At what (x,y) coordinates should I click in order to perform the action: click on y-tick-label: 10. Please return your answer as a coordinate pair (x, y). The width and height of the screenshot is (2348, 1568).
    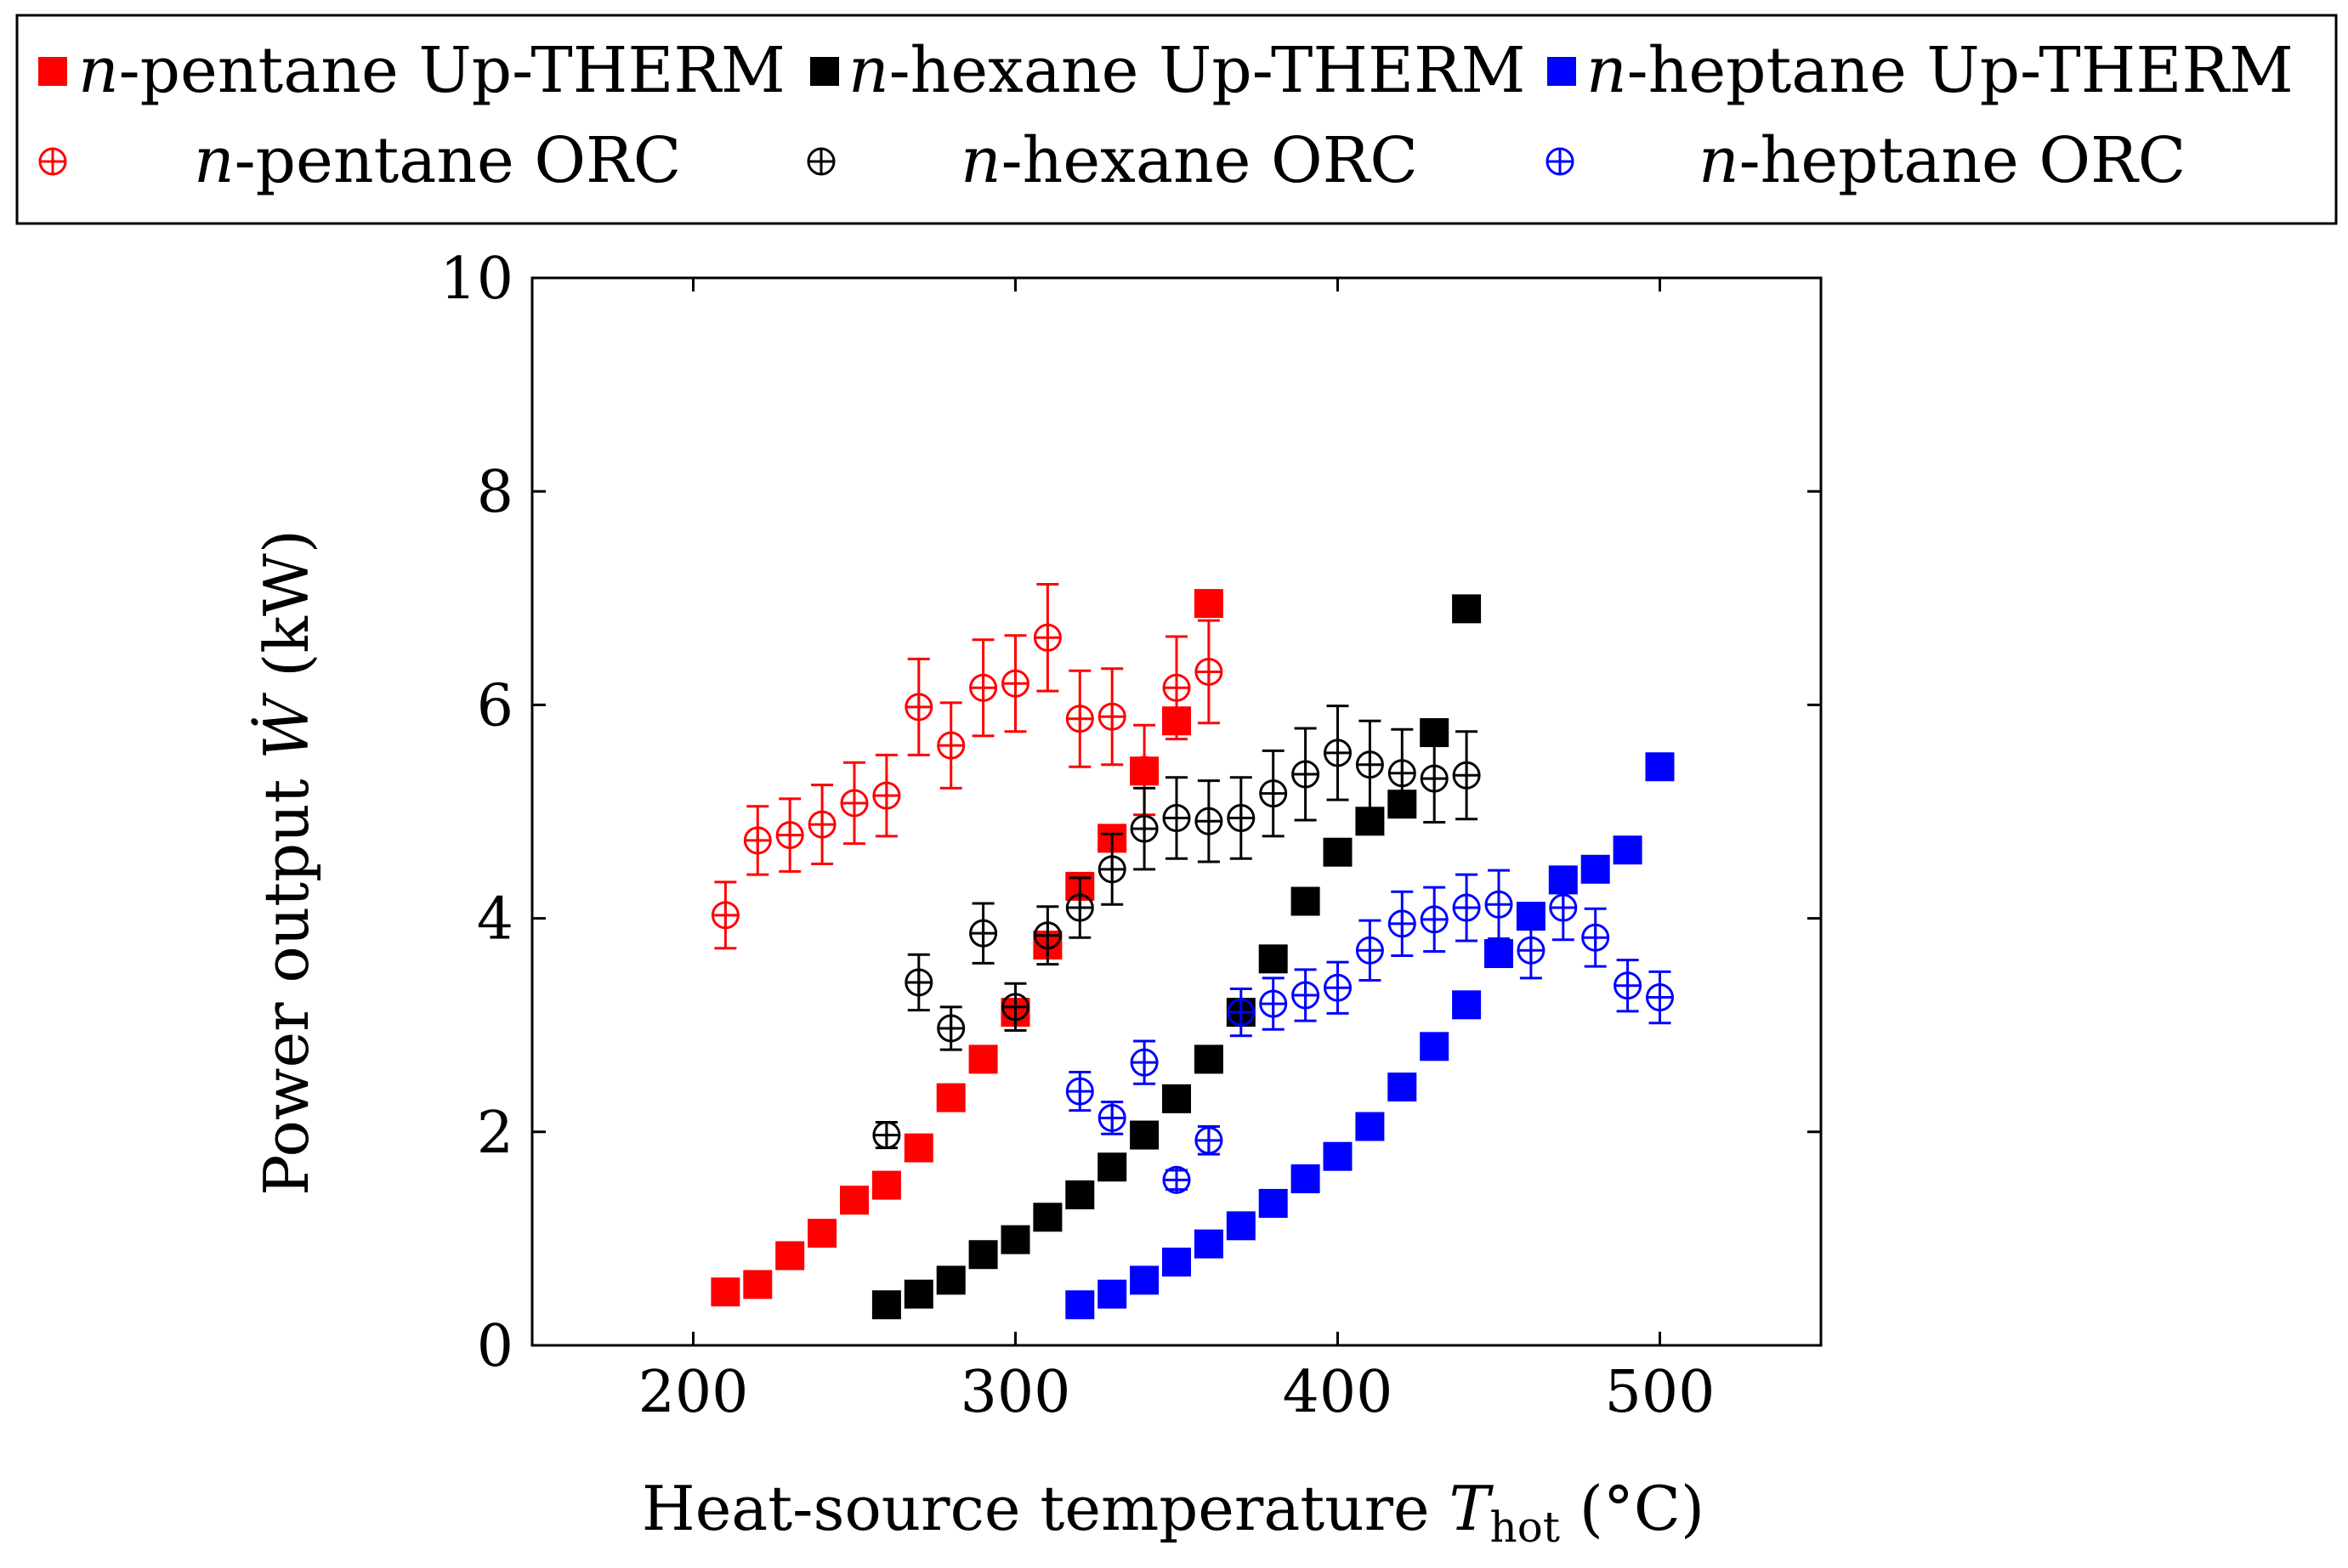
    Looking at the image, I should click on (476, 279).